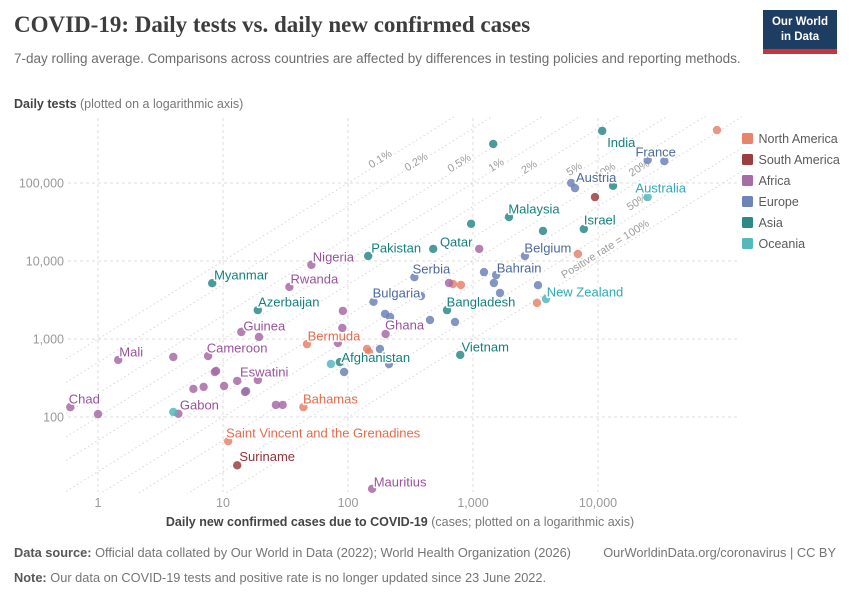  I want to click on data-point-azerbaijan, so click(257, 310).